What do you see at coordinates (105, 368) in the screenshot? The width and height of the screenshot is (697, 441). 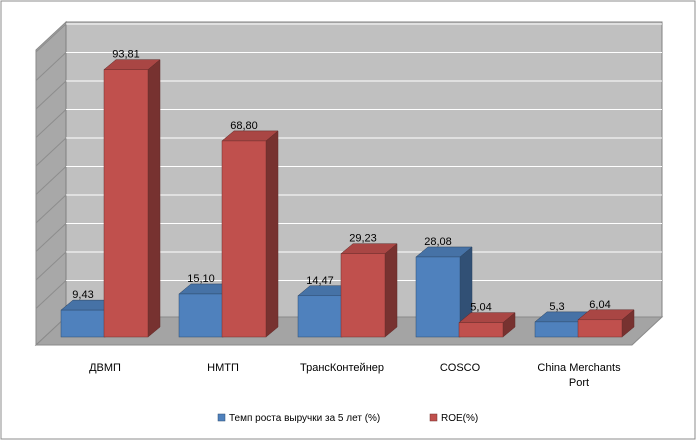 I see `category-label: ДВМП` at bounding box center [105, 368].